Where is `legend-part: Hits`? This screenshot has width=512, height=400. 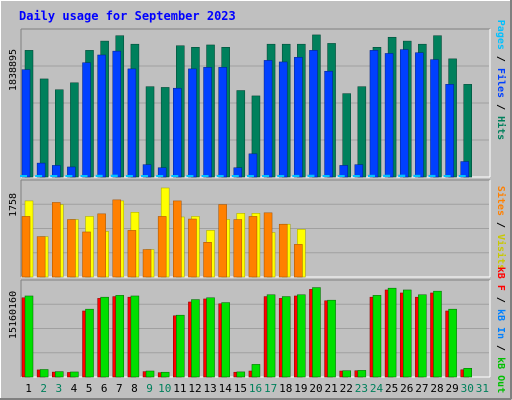 legend-part: Hits is located at coordinates (501, 128).